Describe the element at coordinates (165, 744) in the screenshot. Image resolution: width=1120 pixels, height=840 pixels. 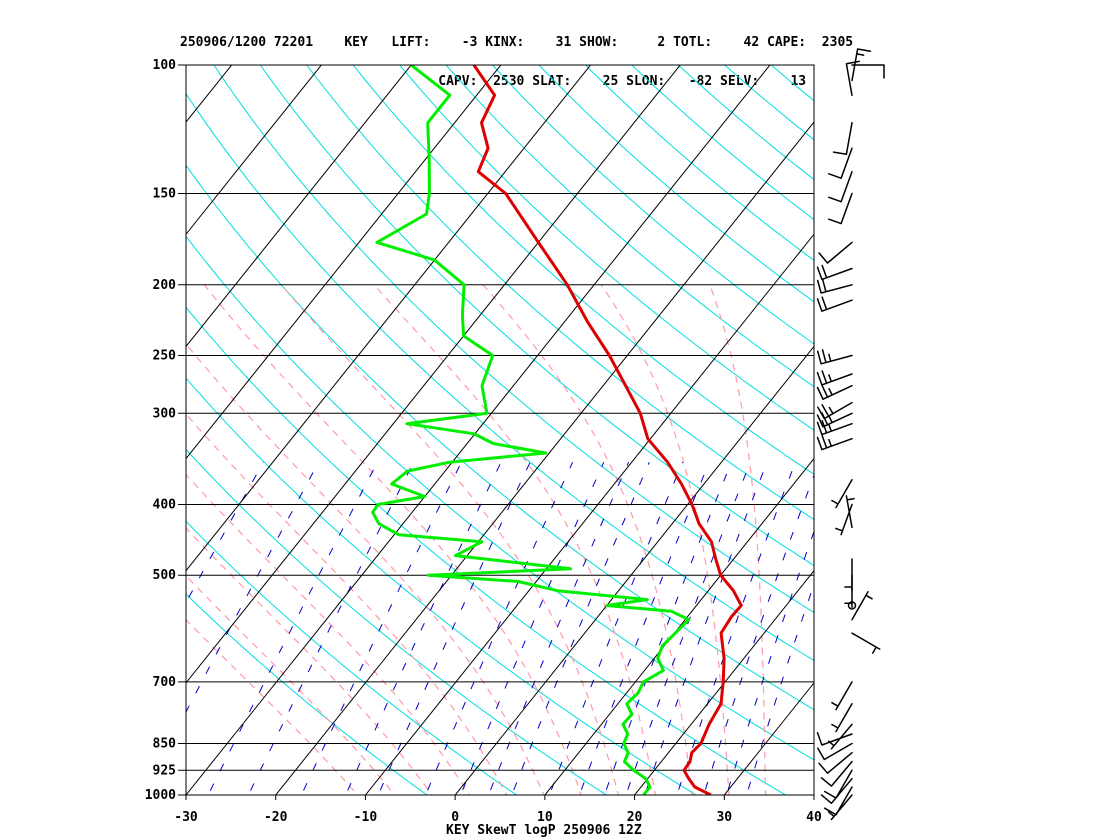
I see `pressure-tick-label: 850` at that location.